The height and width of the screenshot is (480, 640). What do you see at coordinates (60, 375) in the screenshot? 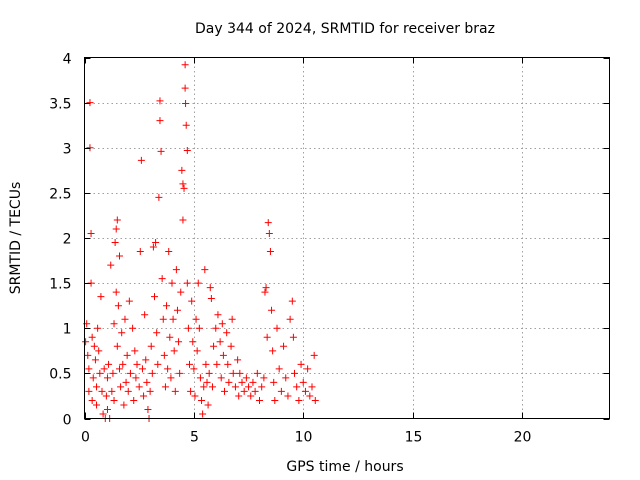
I see `y-tick-label: 0.5` at bounding box center [60, 375].